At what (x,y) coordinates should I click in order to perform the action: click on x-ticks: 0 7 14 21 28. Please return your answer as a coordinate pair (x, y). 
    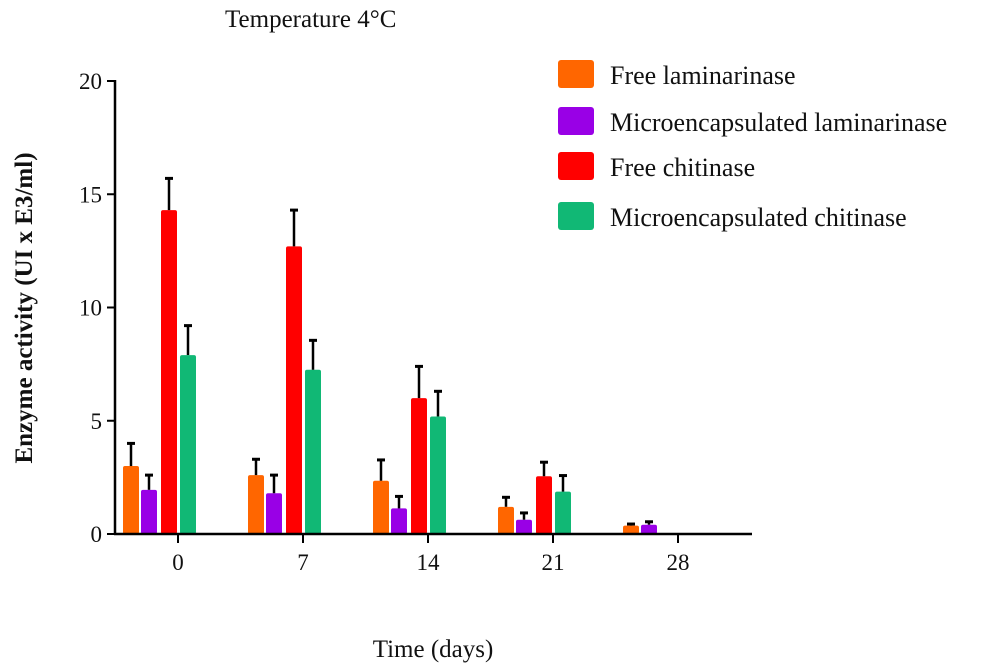
    Looking at the image, I should click on (431, 555).